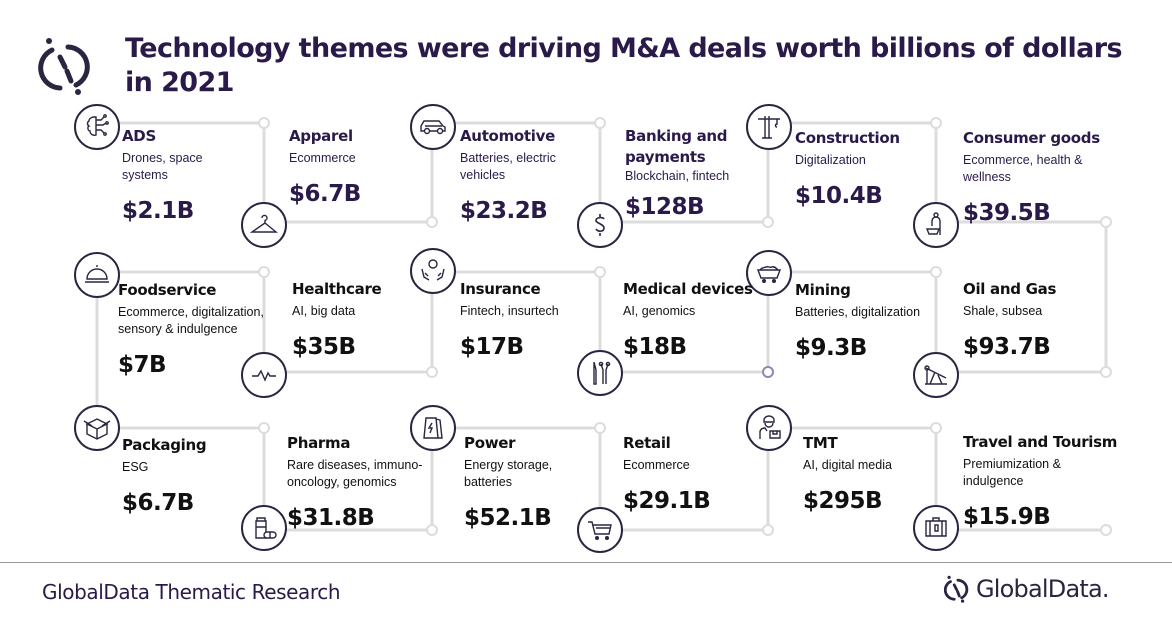 This screenshot has height=628, width=1172. What do you see at coordinates (769, 273) in the screenshot?
I see `mine-cart-icon` at bounding box center [769, 273].